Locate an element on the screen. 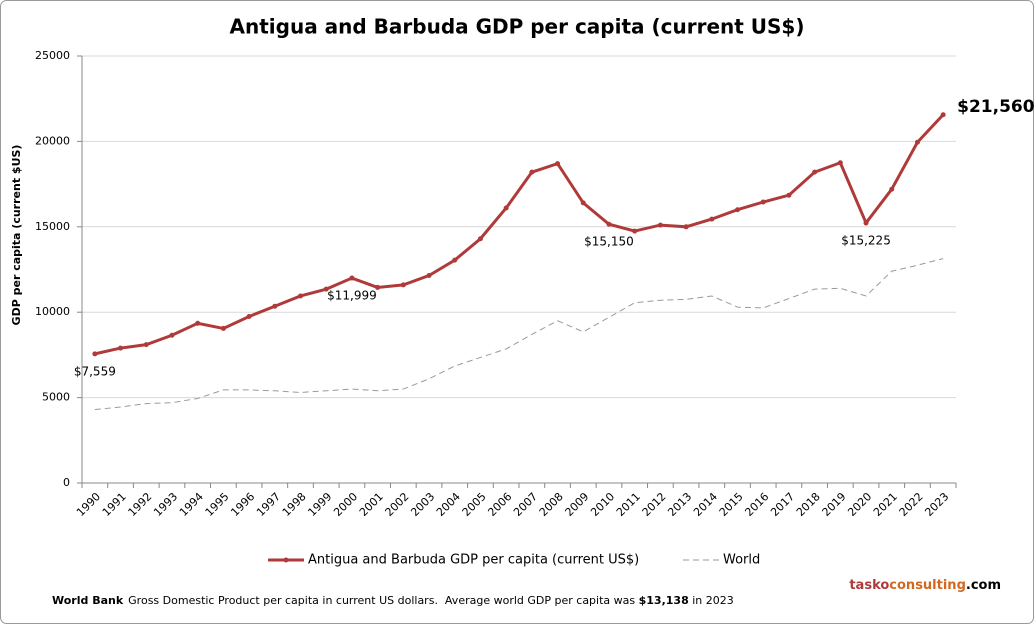 This screenshot has height=624, width=1034. footer-highlight: $13,138 is located at coordinates (664, 600).